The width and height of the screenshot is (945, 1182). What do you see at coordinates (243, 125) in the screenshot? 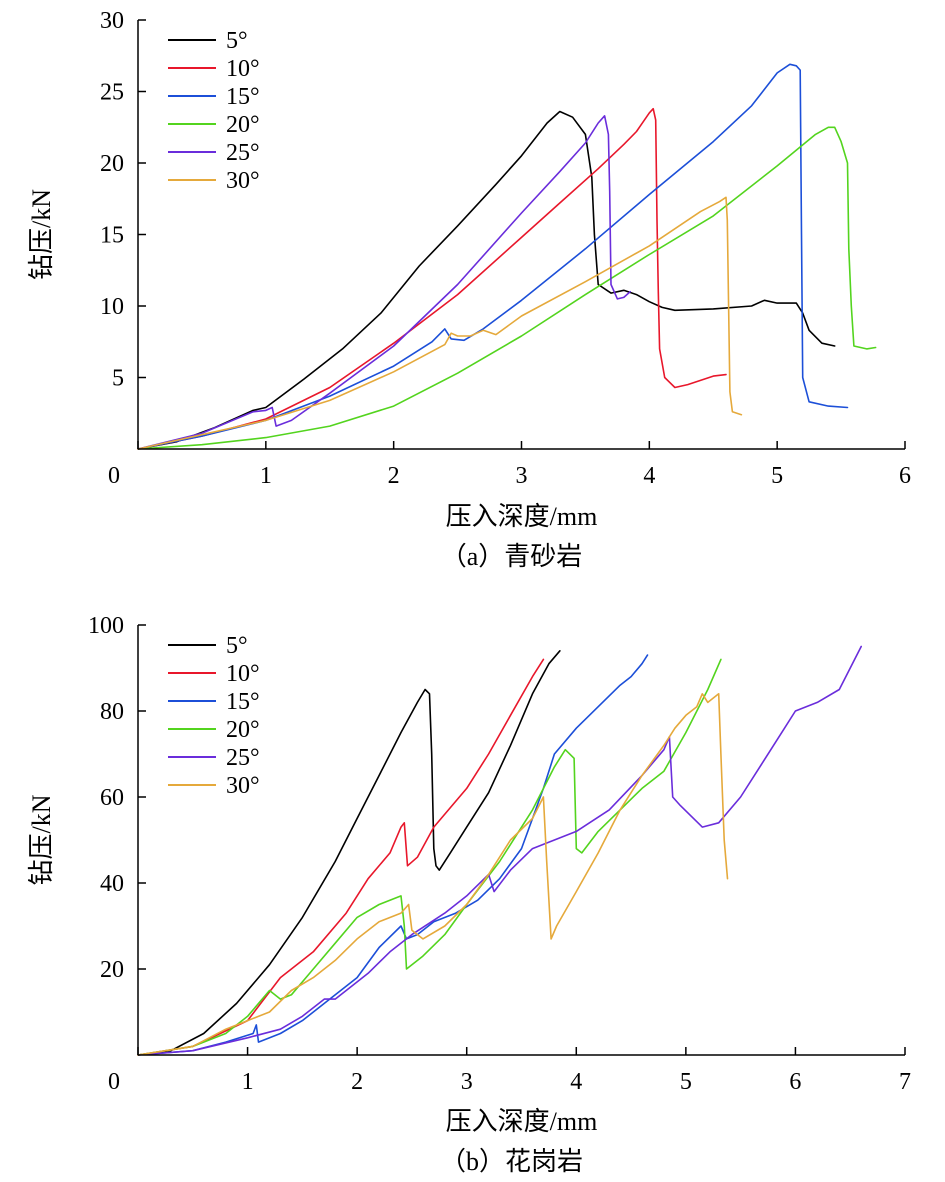
I see `chart-a-legend-label: 20°` at bounding box center [243, 125].